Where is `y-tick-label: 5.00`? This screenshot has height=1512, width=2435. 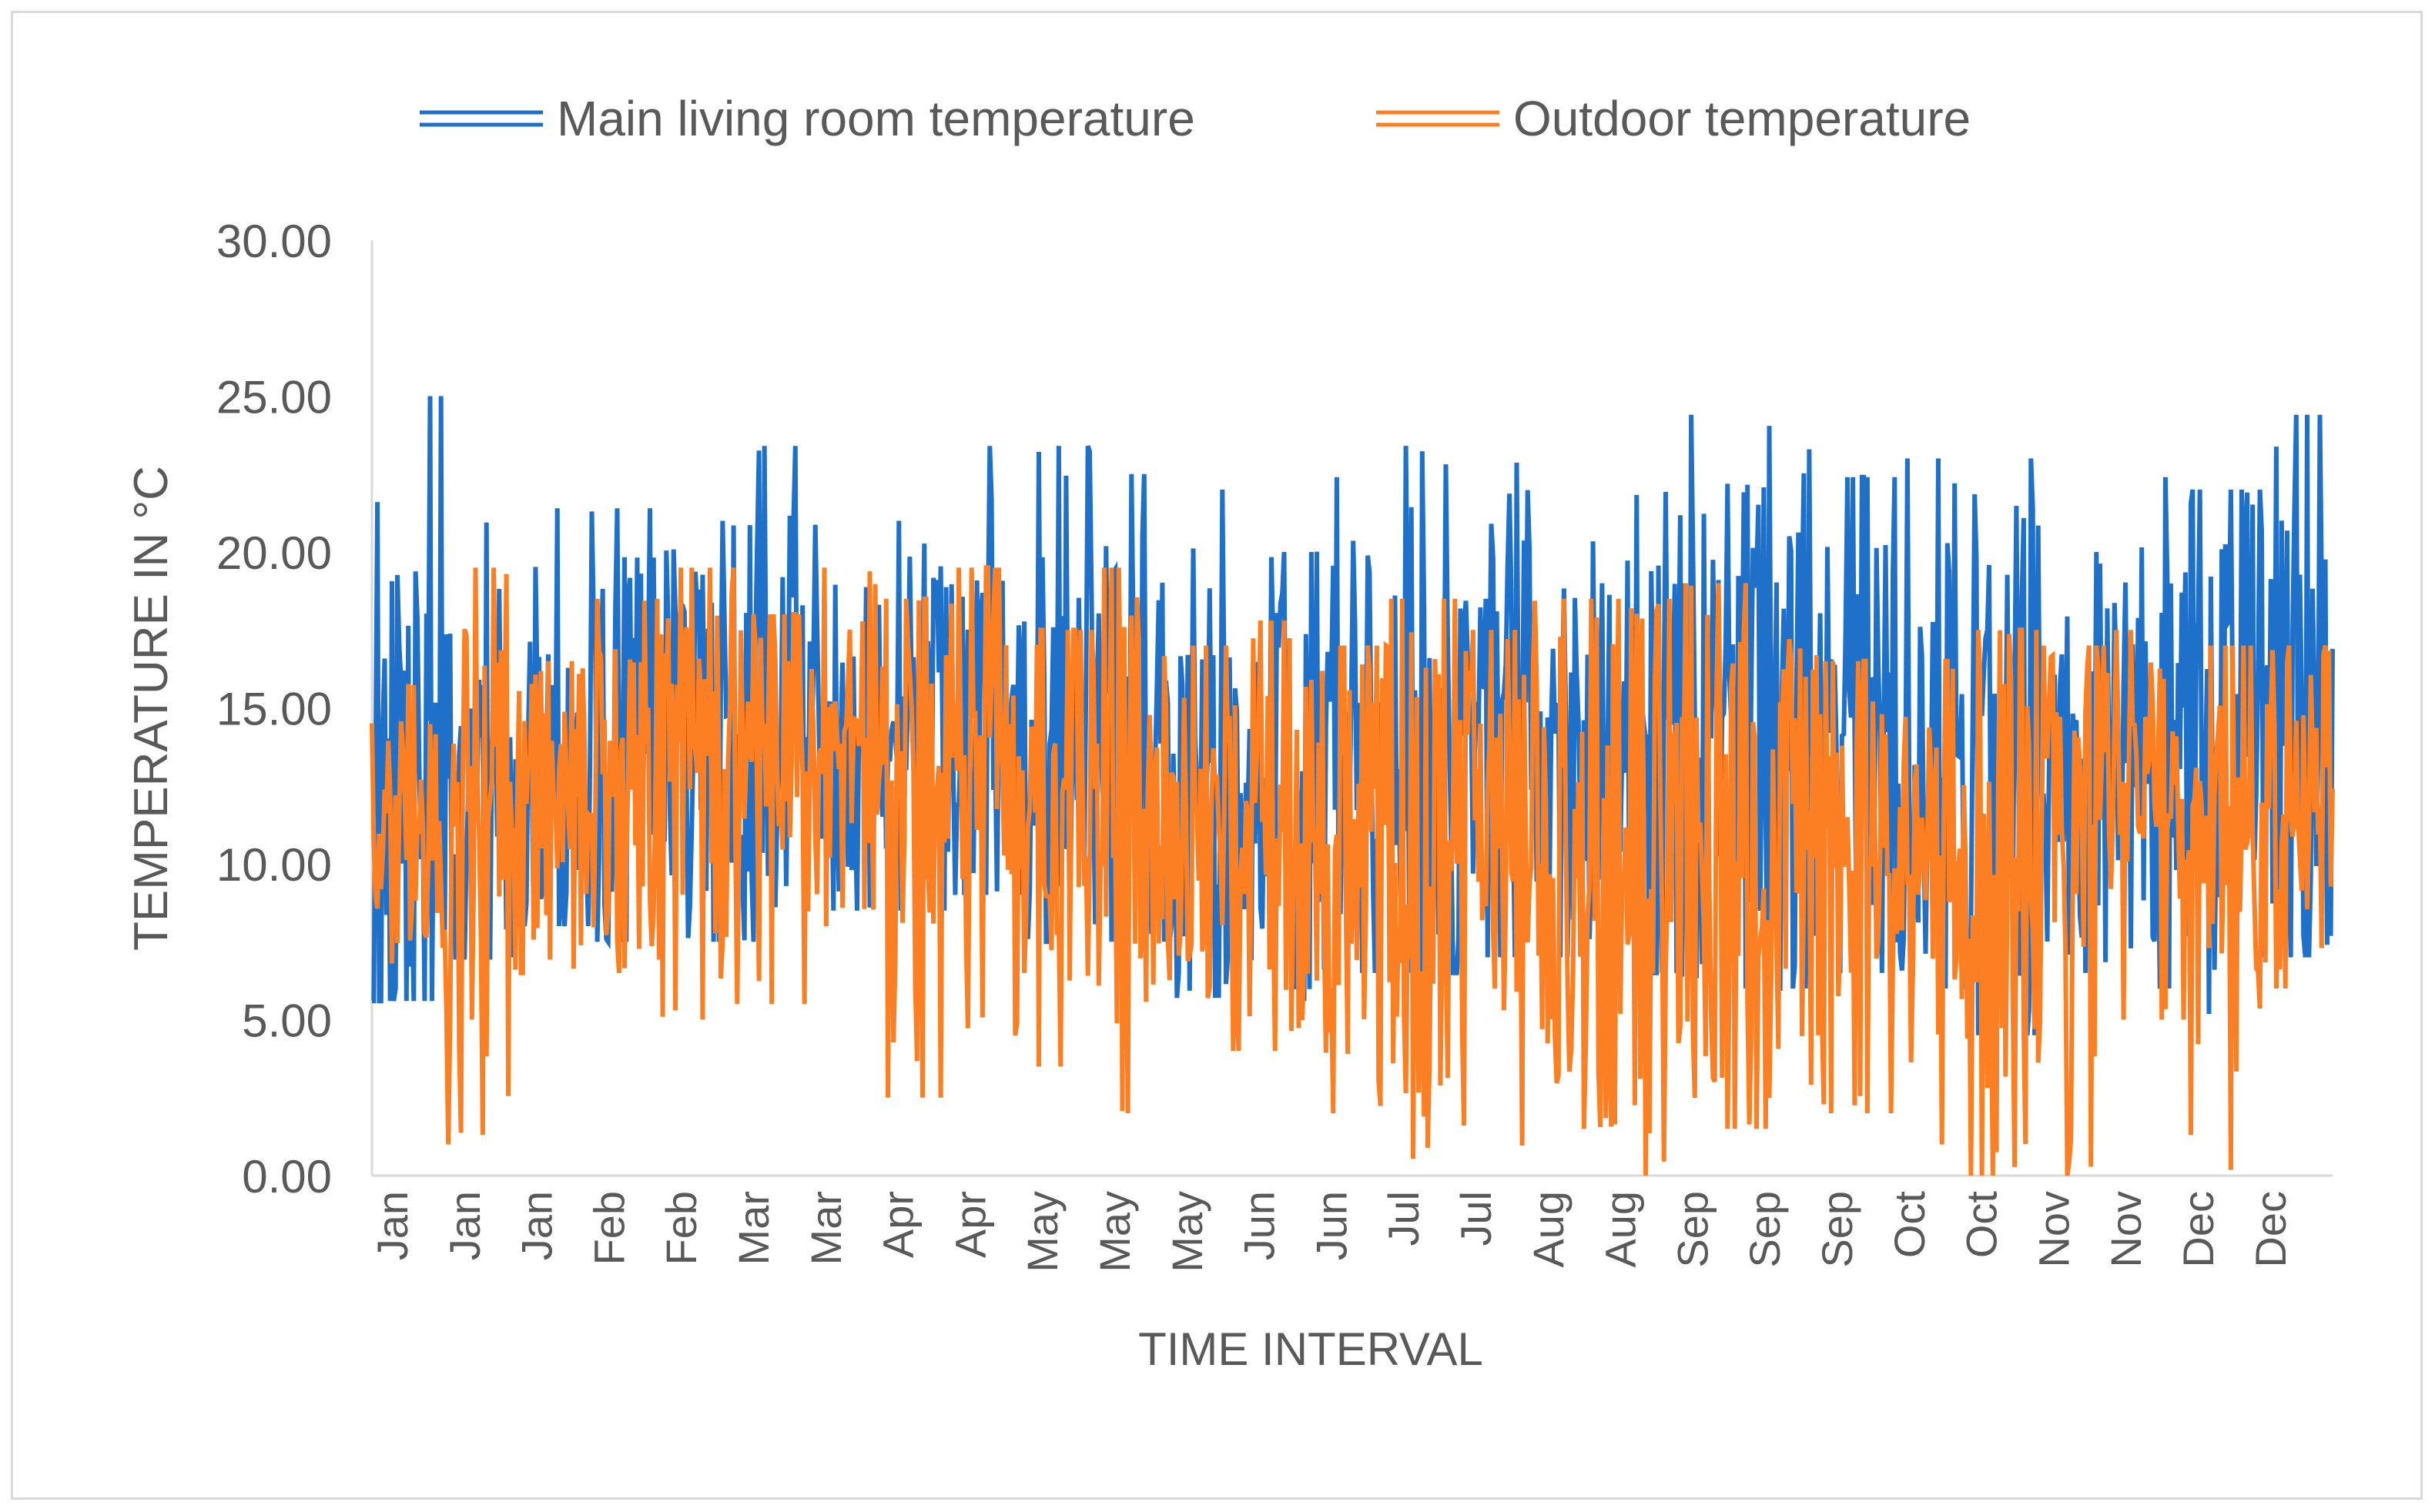
y-tick-label: 5.00 is located at coordinates (287, 1021).